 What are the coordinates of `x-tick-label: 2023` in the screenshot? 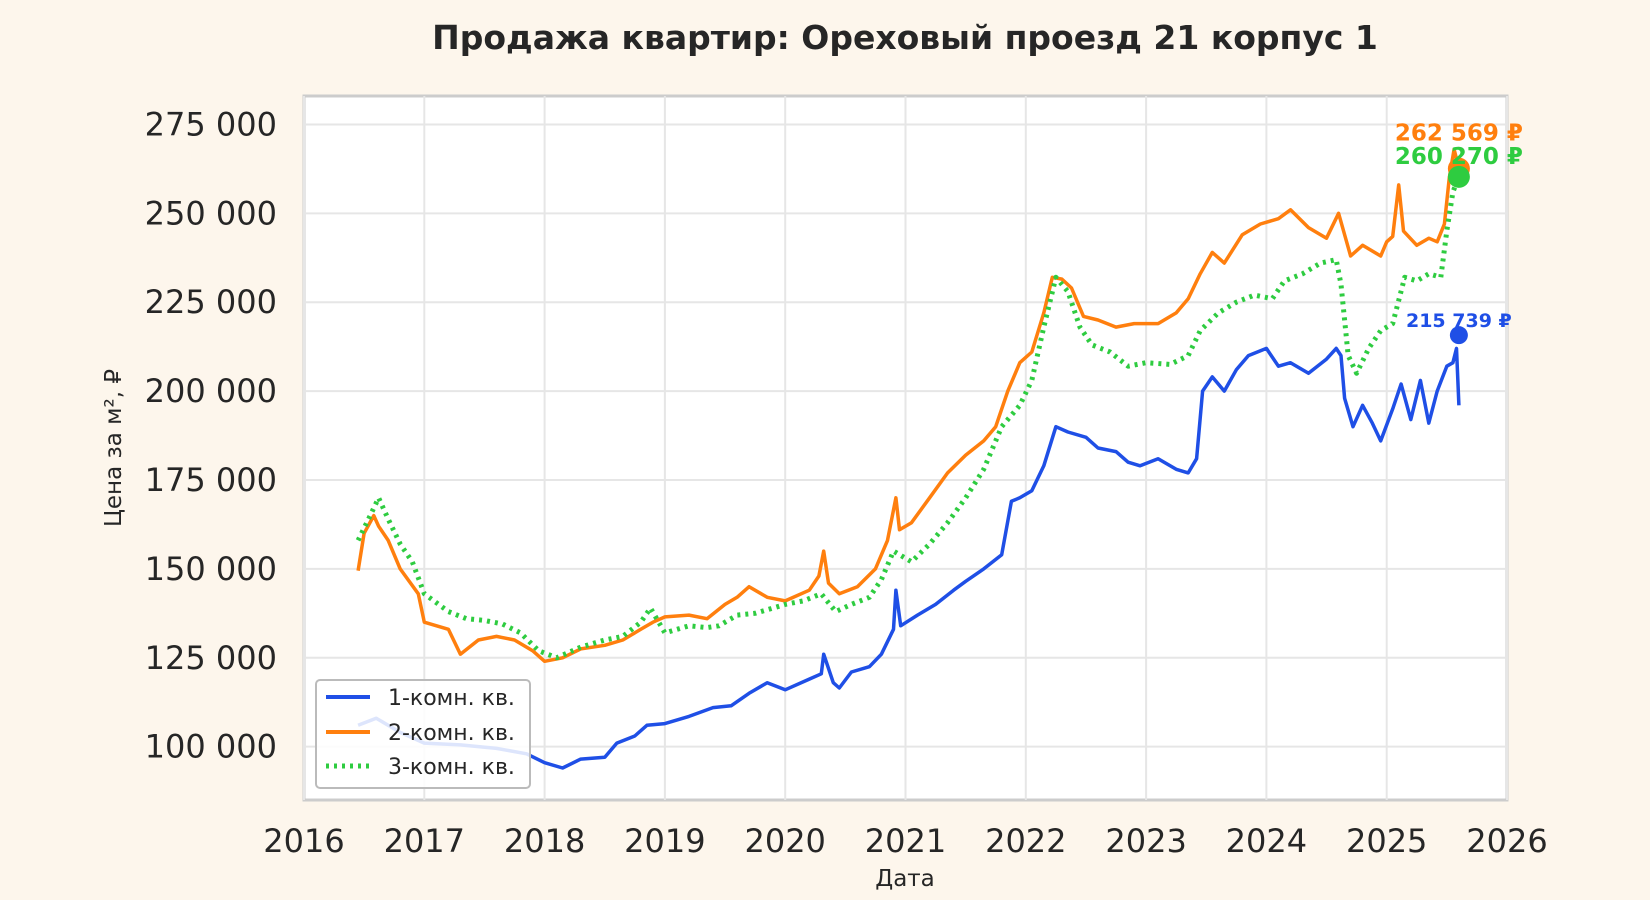 It's located at (1145, 841).